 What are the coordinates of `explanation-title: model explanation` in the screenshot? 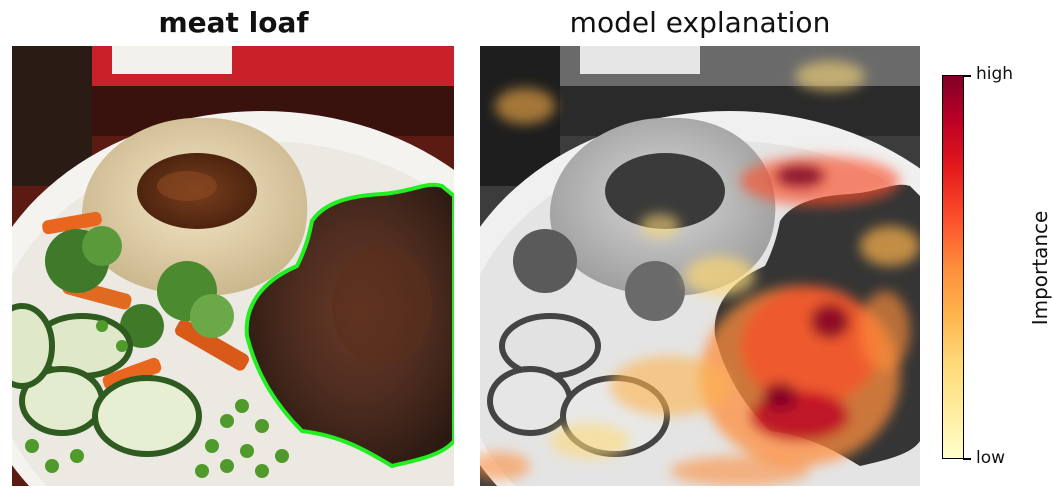 It's located at (700, 22).